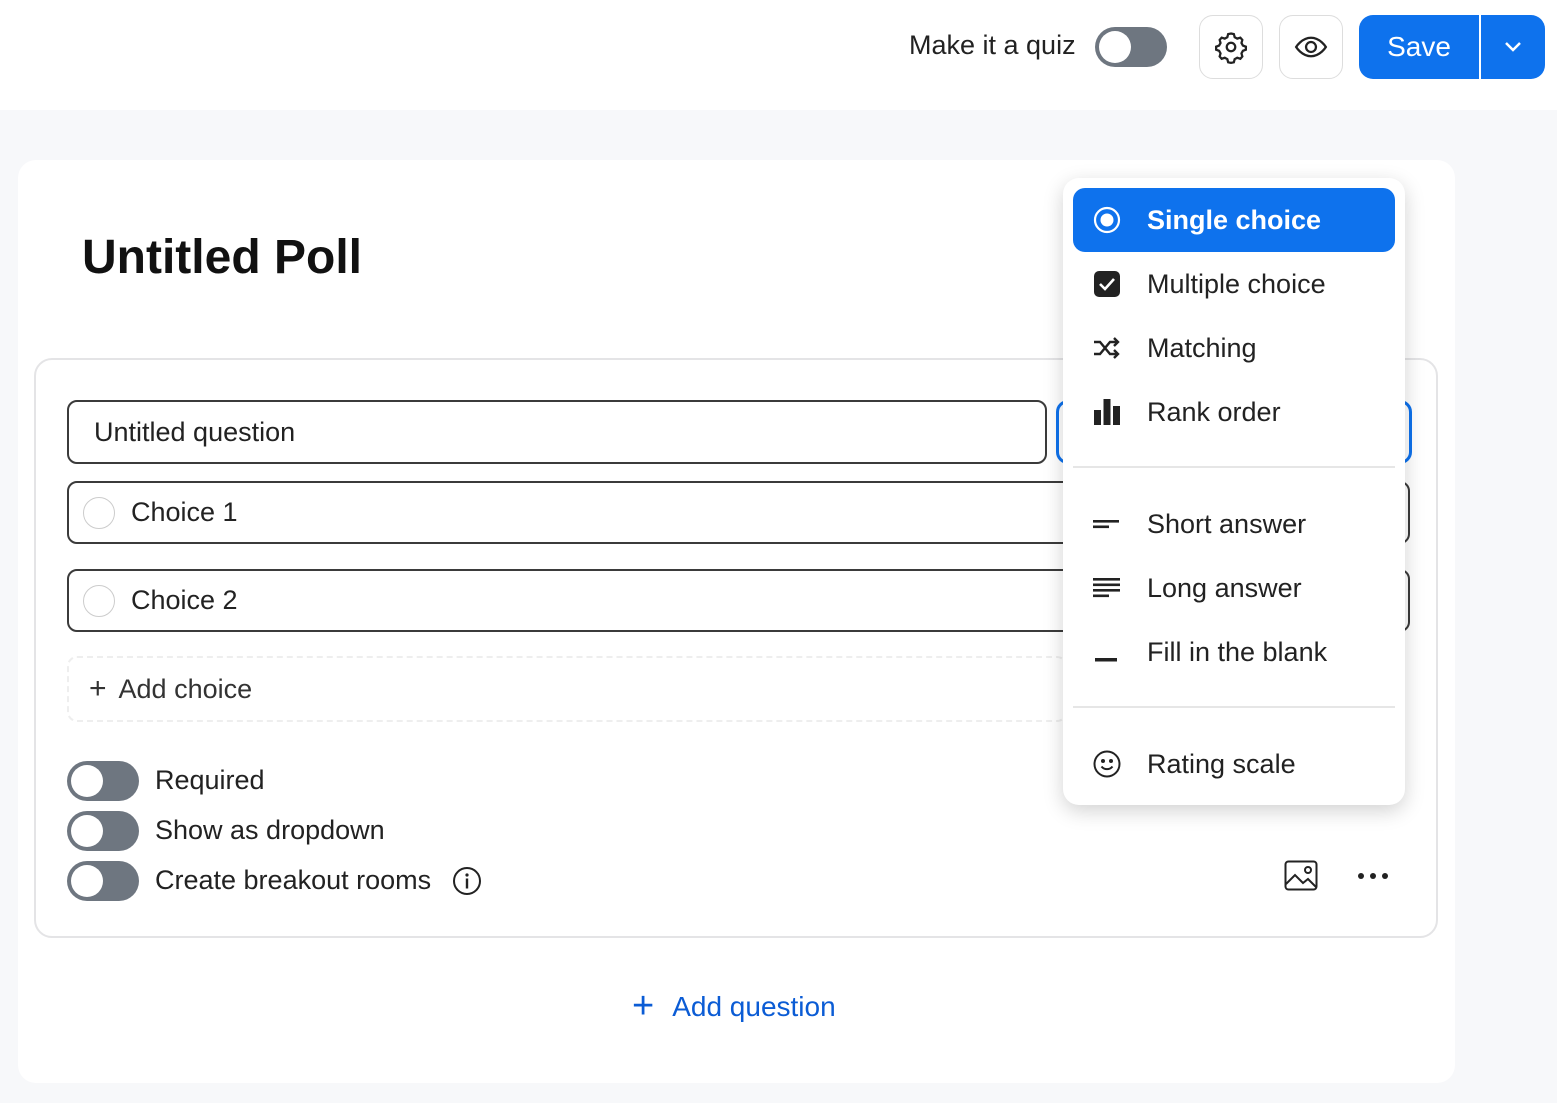 This screenshot has width=1557, height=1103. I want to click on gear-icon, so click(1231, 48).